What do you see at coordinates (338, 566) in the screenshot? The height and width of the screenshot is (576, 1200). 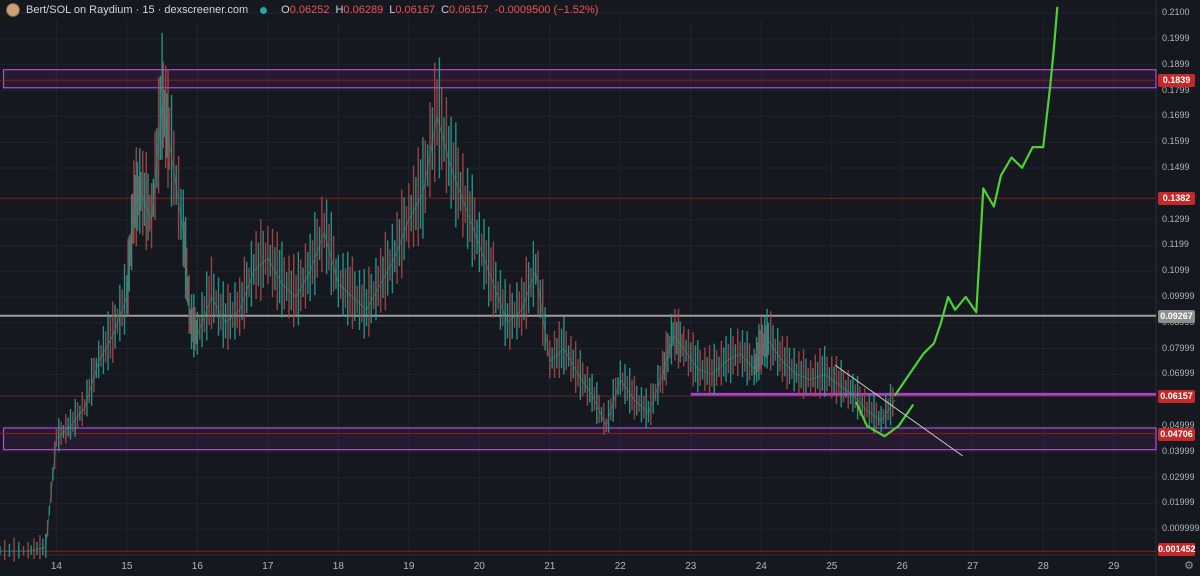 I see `x-tick-label: 18` at bounding box center [338, 566].